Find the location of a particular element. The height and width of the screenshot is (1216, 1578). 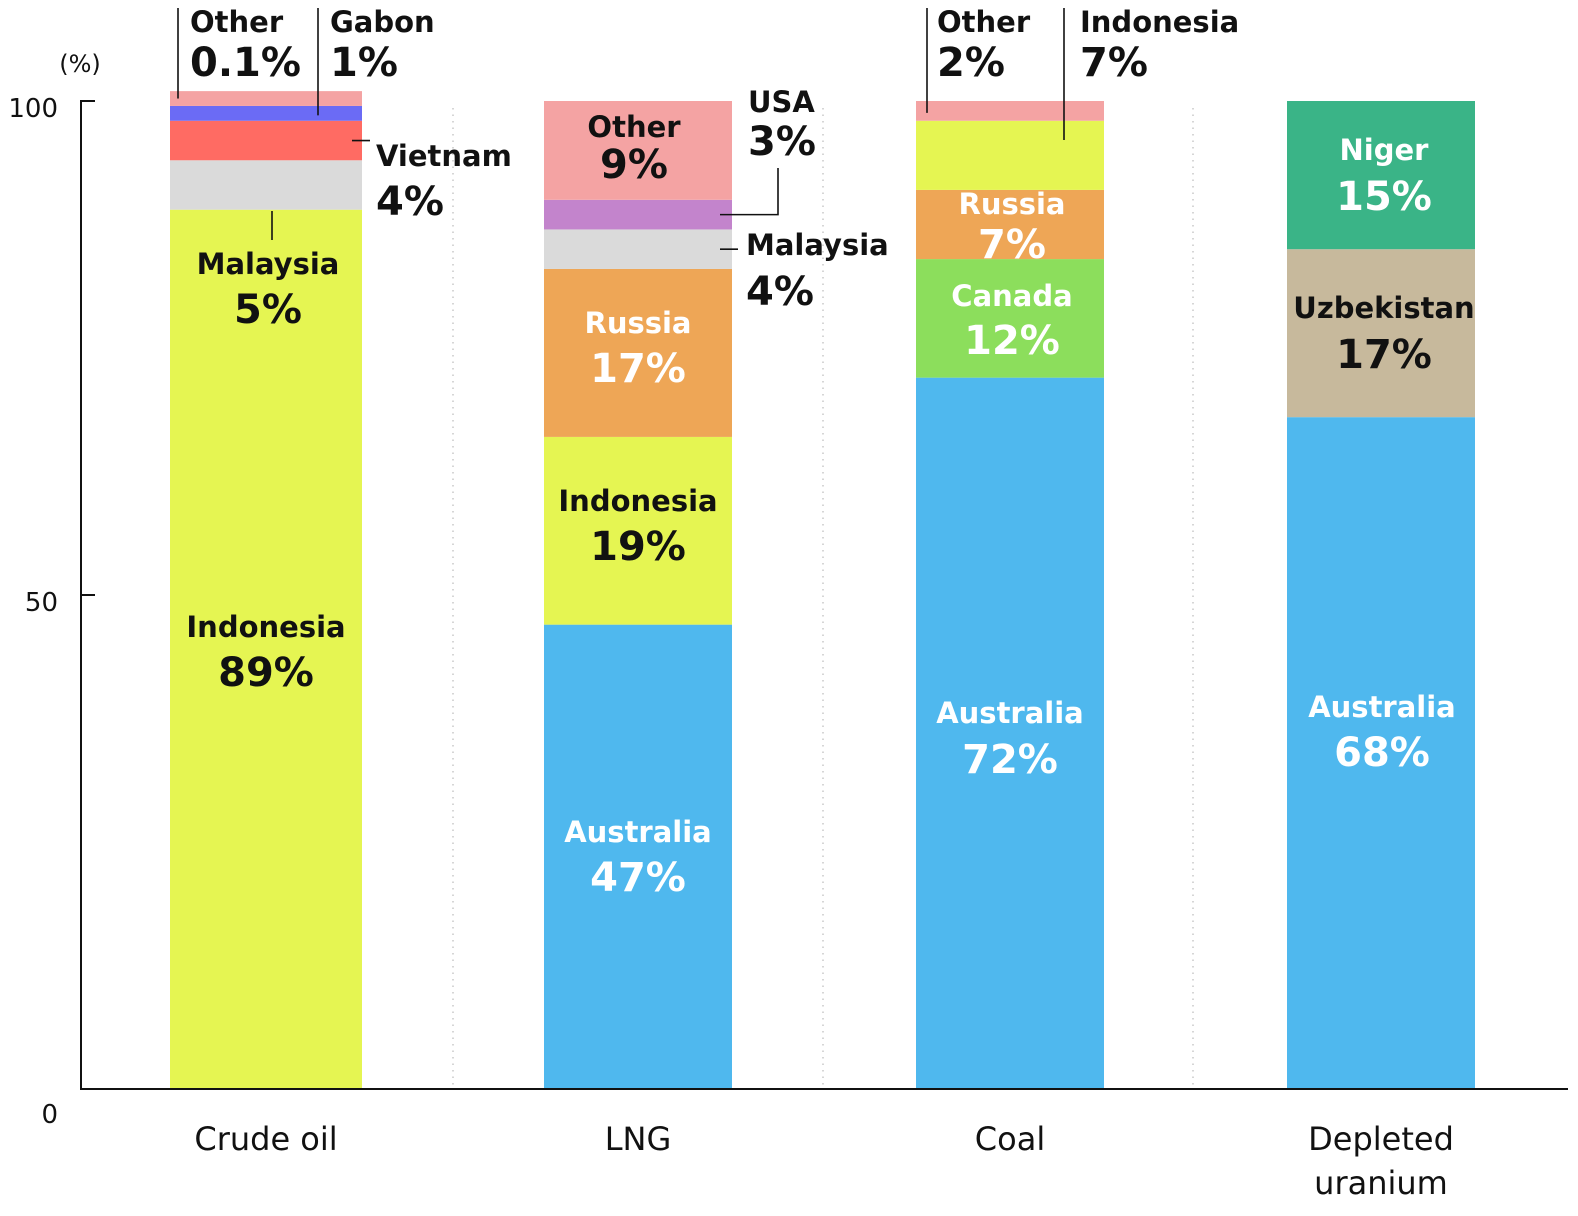

segment-label-value: 1% is located at coordinates (364, 63).